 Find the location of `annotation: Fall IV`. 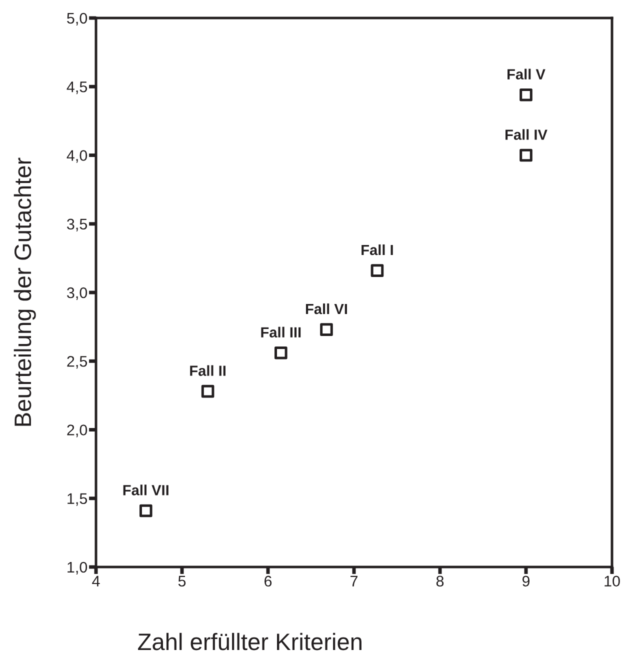

annotation: Fall IV is located at coordinates (527, 134).